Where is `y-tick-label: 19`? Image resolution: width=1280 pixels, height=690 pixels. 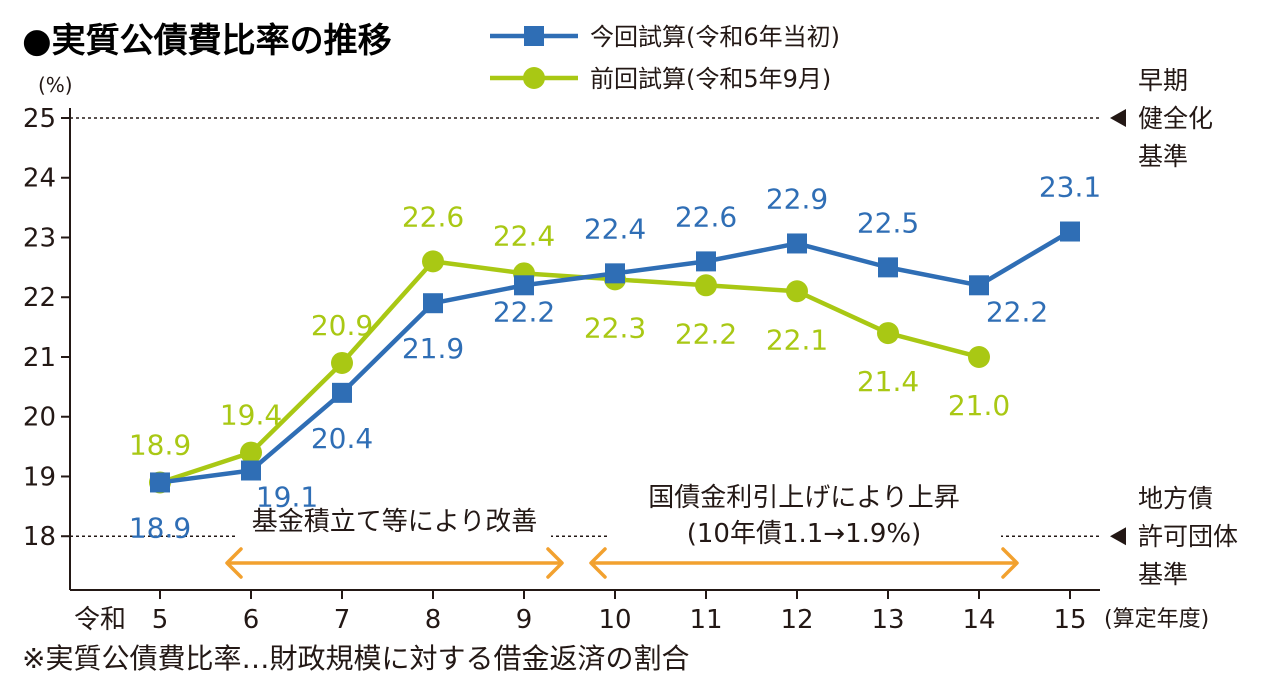 y-tick-label: 19 is located at coordinates (39, 477).